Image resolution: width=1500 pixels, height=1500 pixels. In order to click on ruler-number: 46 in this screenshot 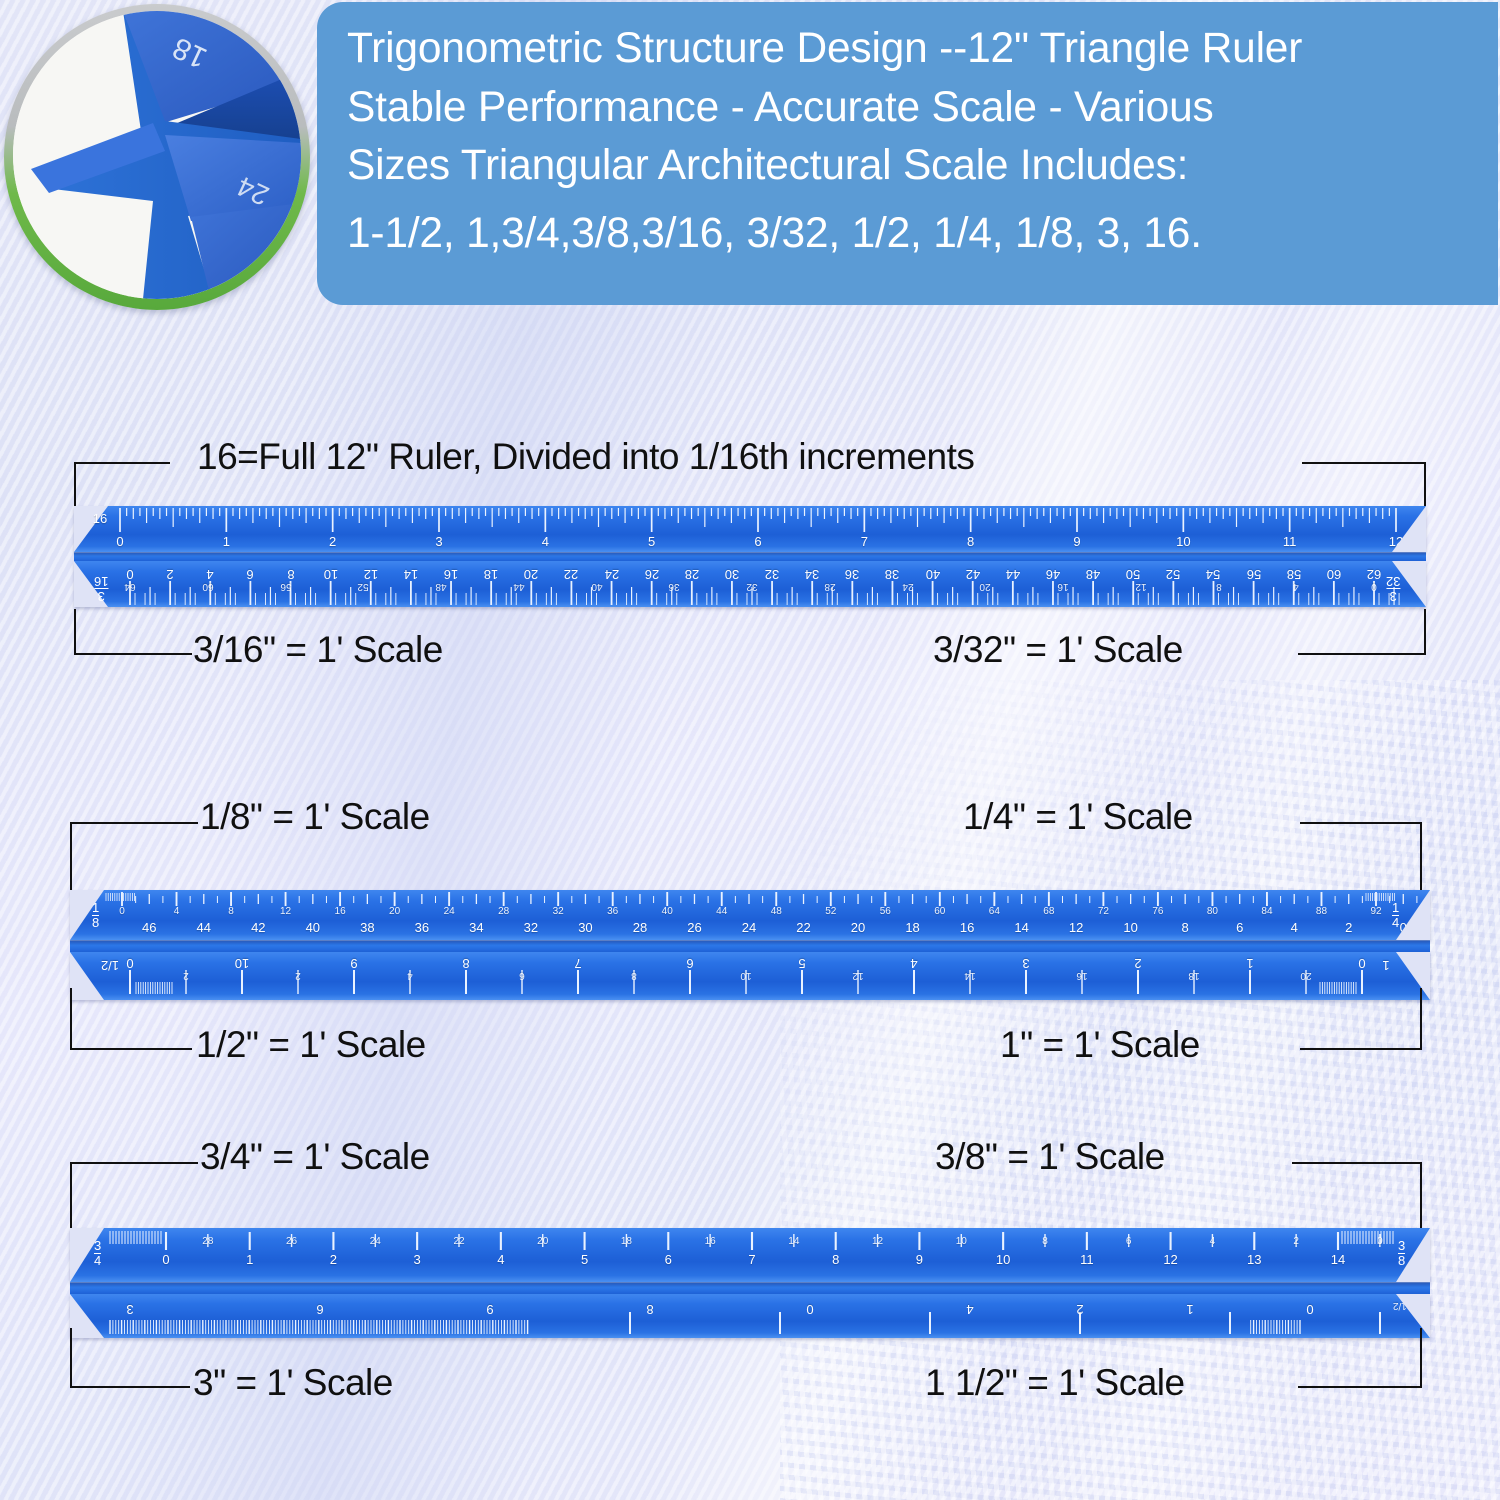, I will do `click(1053, 574)`.